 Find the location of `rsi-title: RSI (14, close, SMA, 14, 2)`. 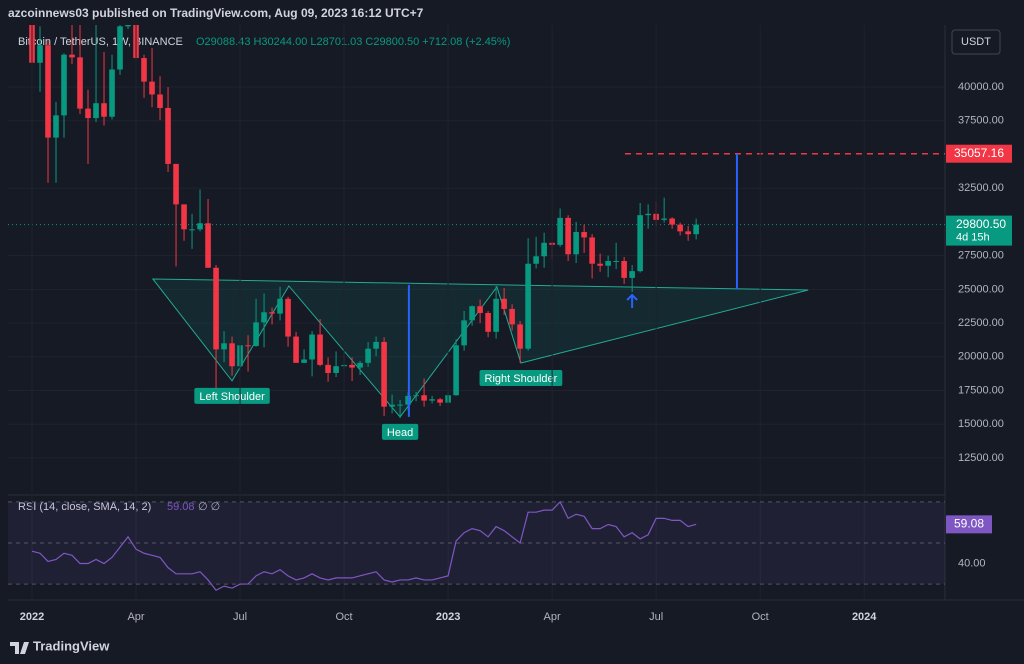

rsi-title: RSI (14, close, SMA, 14, 2) is located at coordinates (84, 507).